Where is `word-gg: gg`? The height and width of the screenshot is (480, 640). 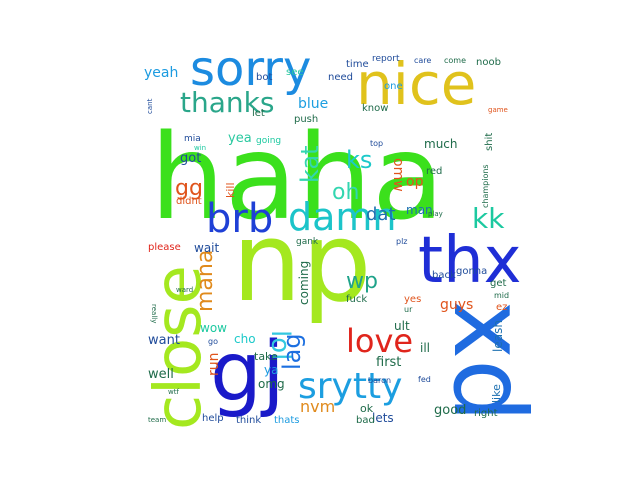 word-gg: gg is located at coordinates (189, 188).